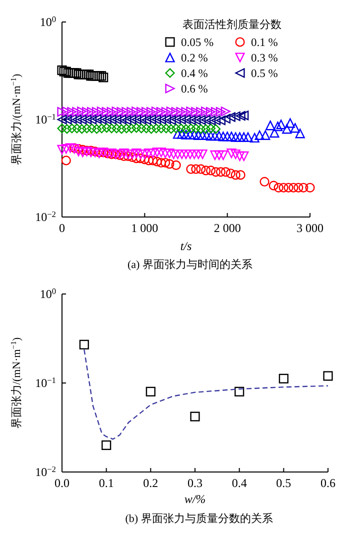  I want to click on x-tick-label: 0.5, so click(284, 483).